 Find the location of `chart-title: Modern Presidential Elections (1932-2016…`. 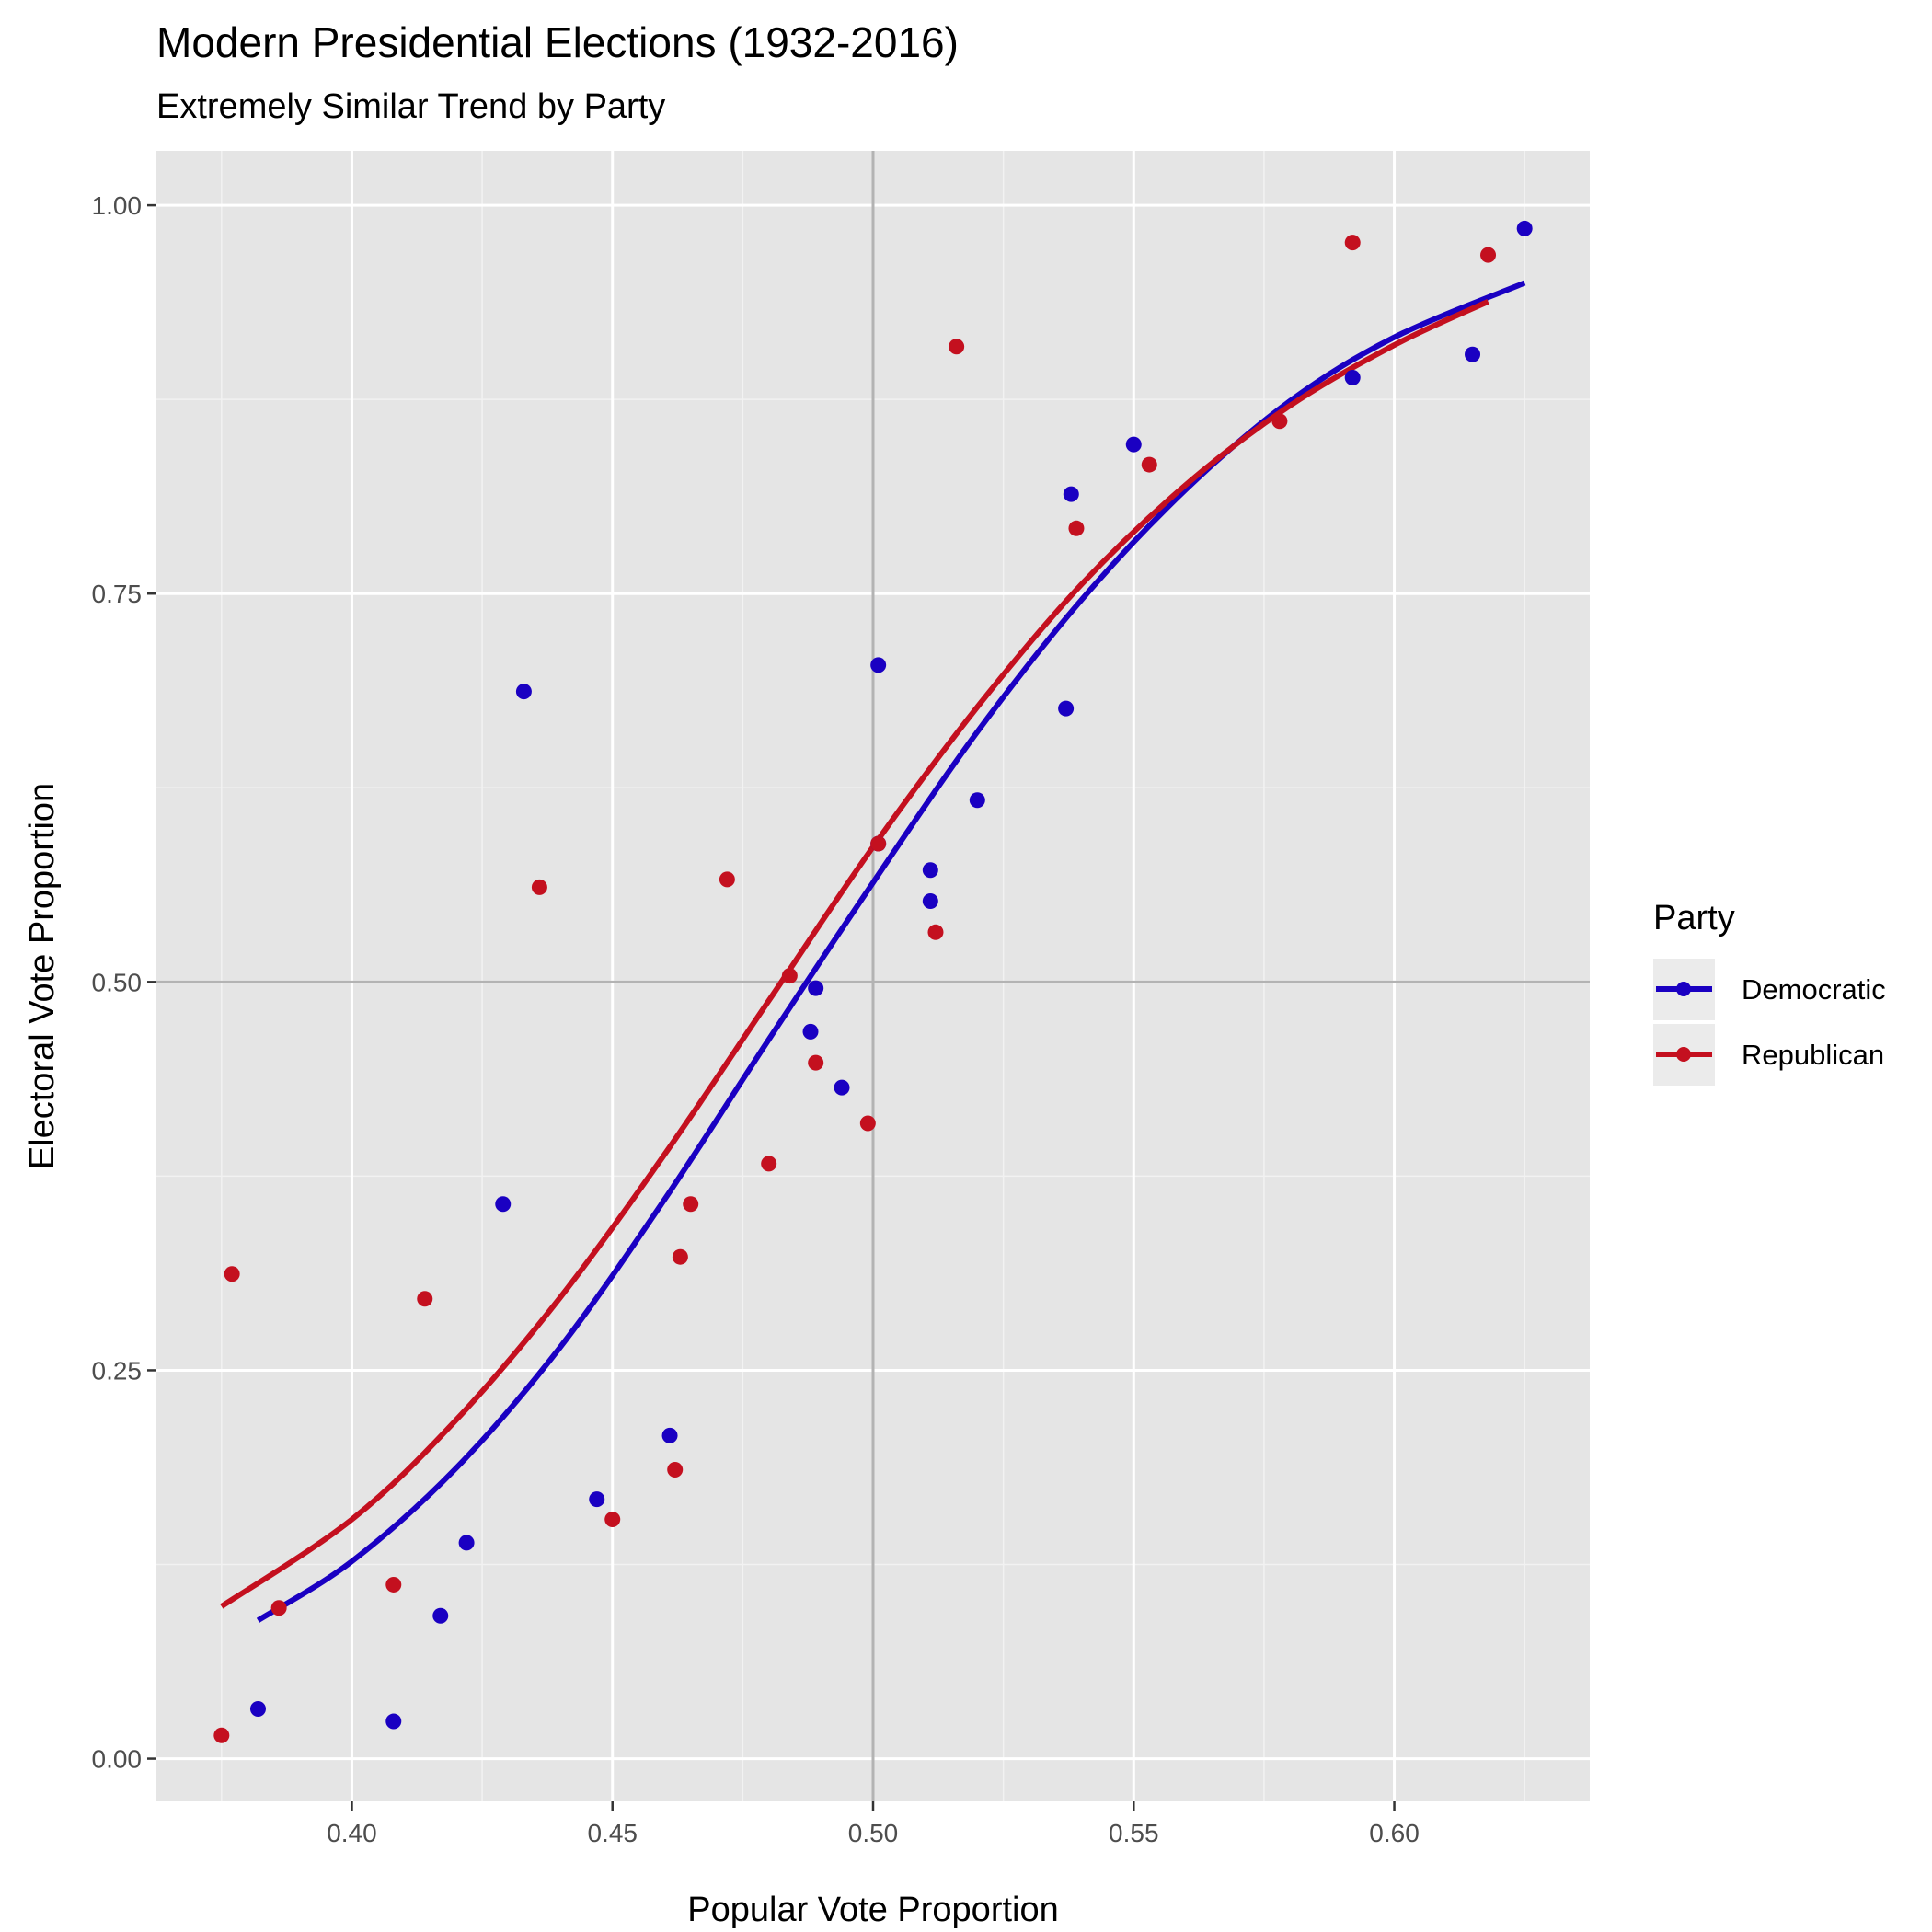

chart-title: Modern Presidential Elections (1932-2016… is located at coordinates (557, 42).